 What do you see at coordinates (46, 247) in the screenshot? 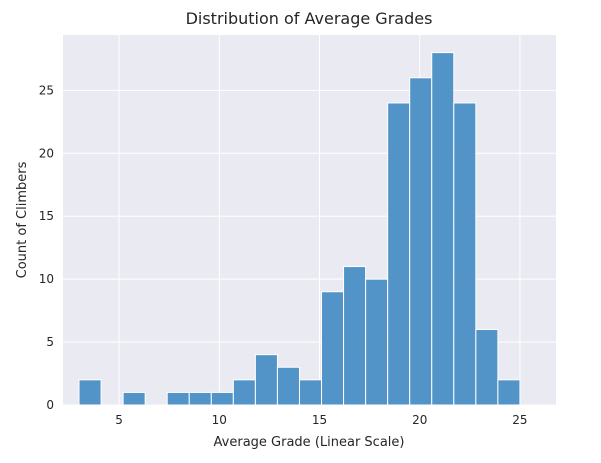
I see `y-tick-labels: 0 5 10 15 20 25` at bounding box center [46, 247].